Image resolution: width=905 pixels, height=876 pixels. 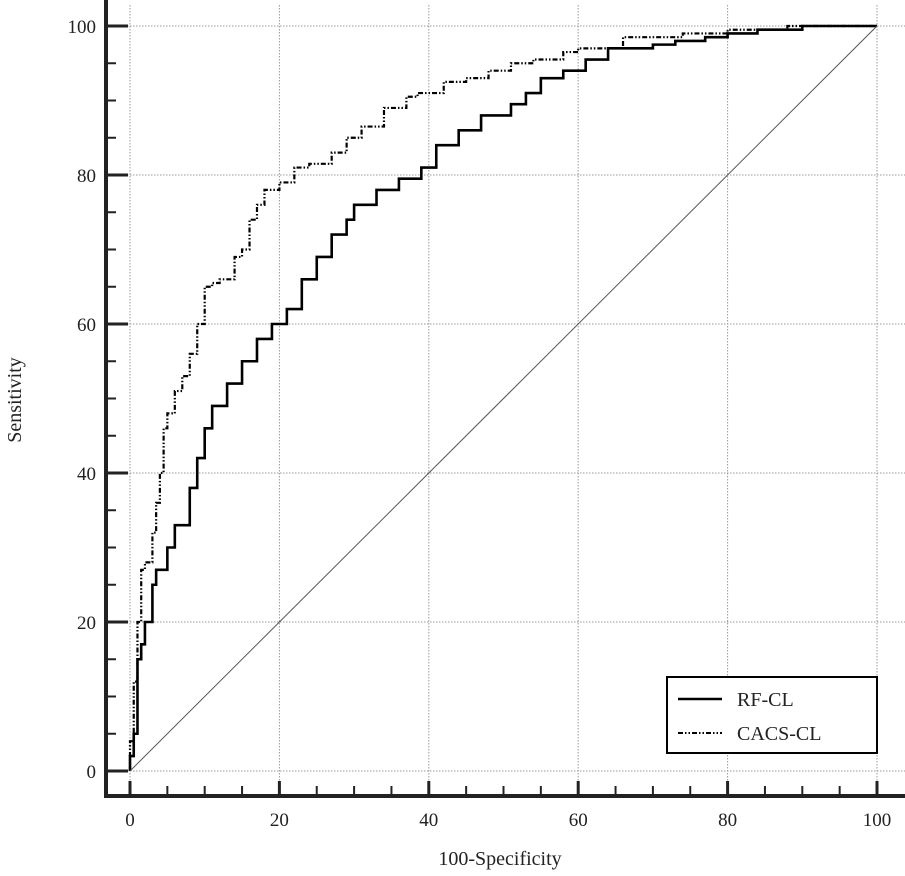 What do you see at coordinates (779, 734) in the screenshot?
I see `legend-label-cacs-cl: CACS-CL` at bounding box center [779, 734].